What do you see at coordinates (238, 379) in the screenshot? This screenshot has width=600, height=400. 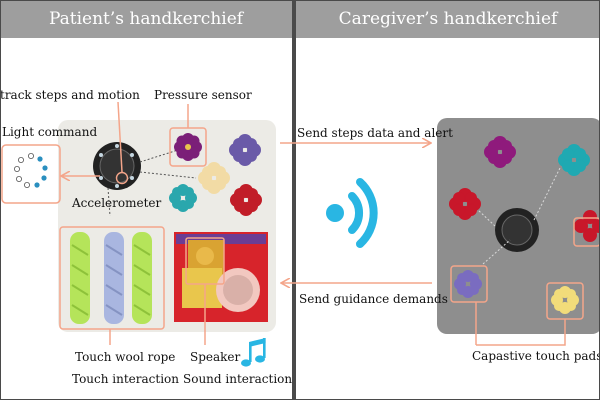 I see `sound-interaction-label: Sound interaction` at bounding box center [238, 379].